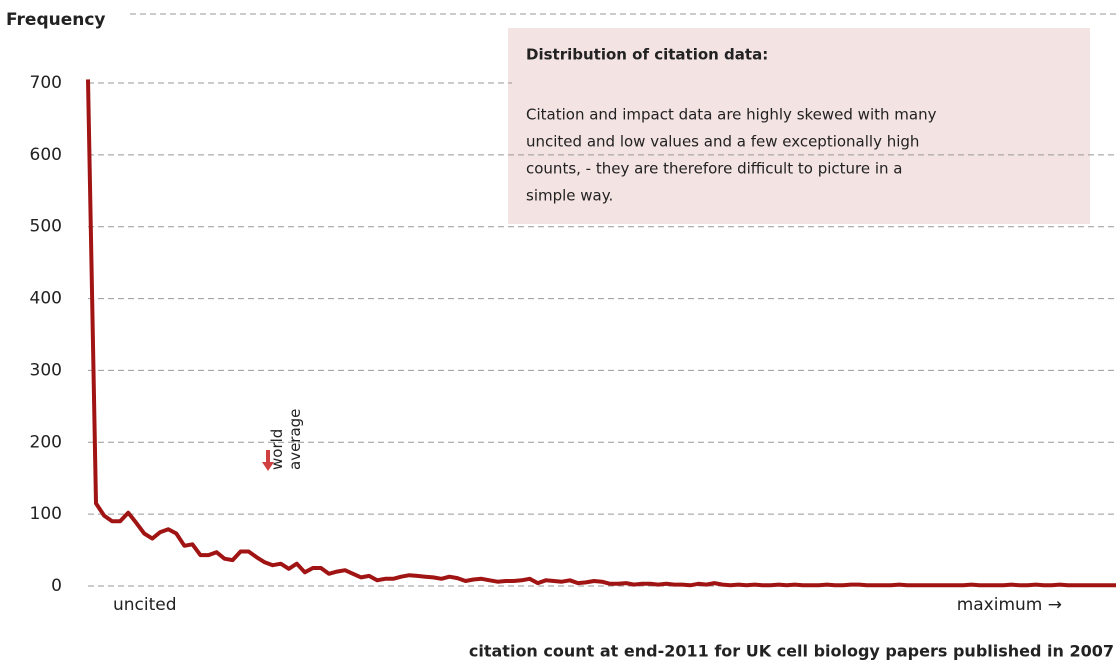 Image resolution: width=1116 pixels, height=666 pixels. I want to click on text-box-title: Distribution of citation data:, so click(647, 55).